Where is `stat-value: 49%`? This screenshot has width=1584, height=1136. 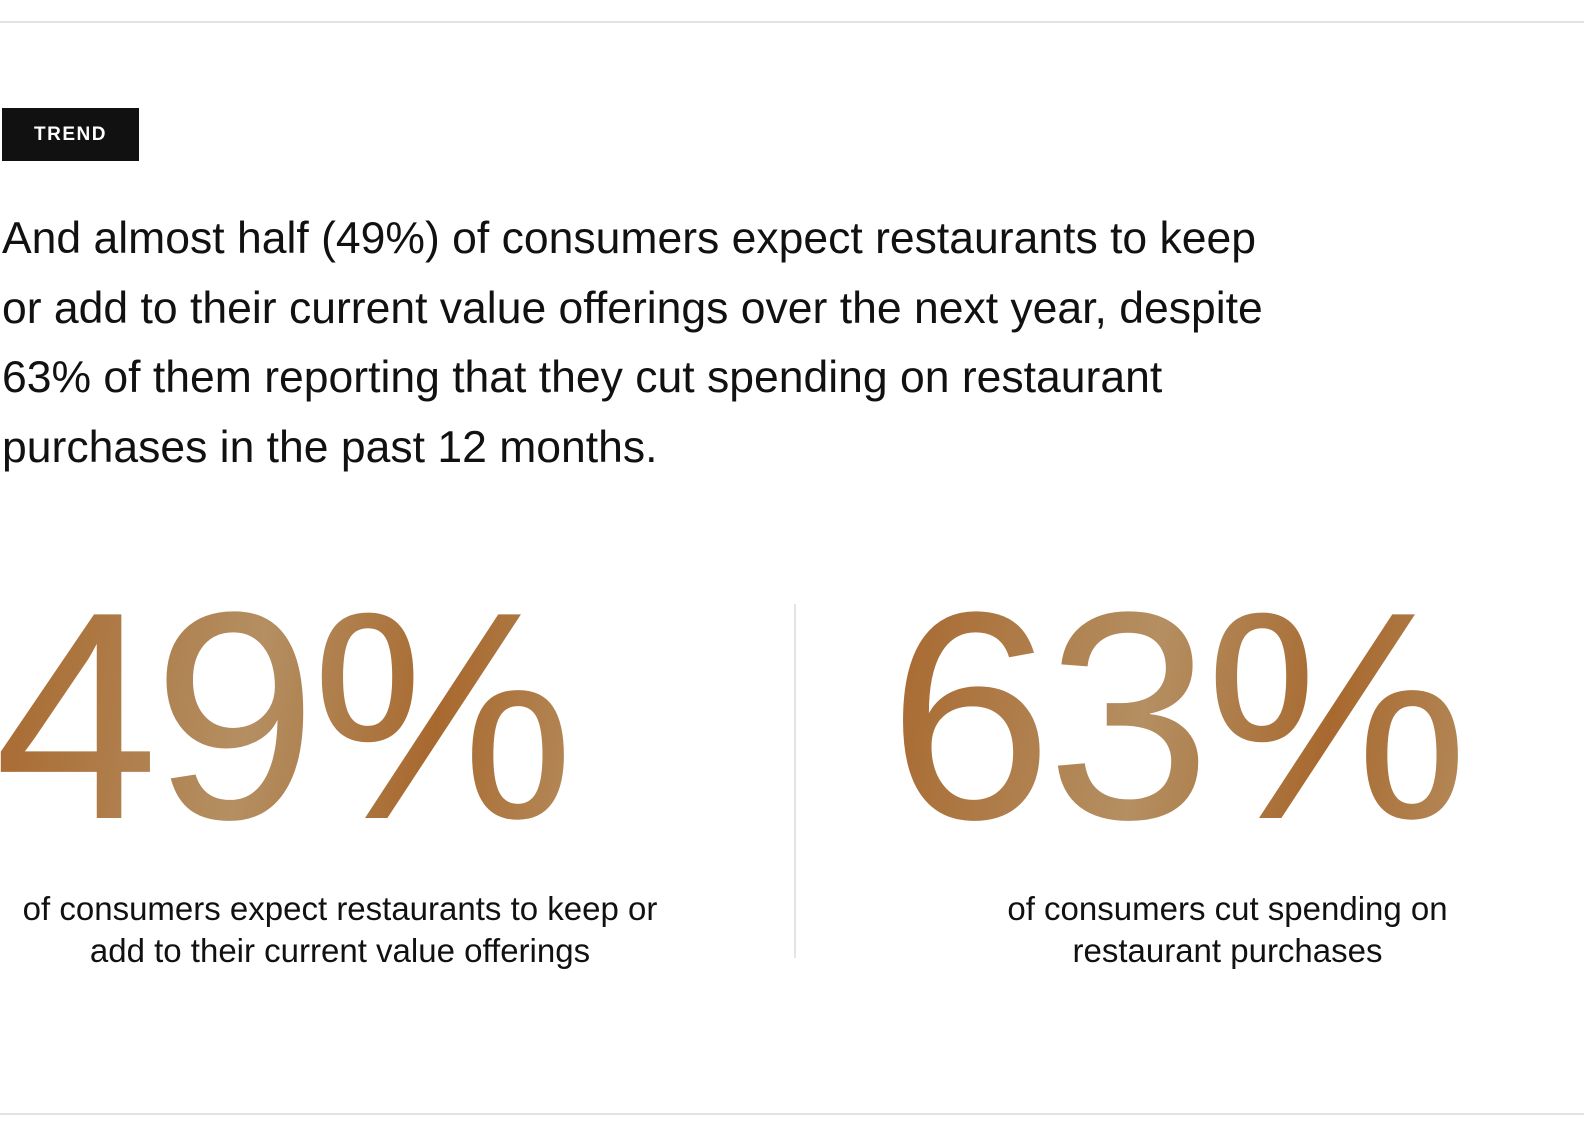
stat-value: 49% is located at coordinates (287, 716).